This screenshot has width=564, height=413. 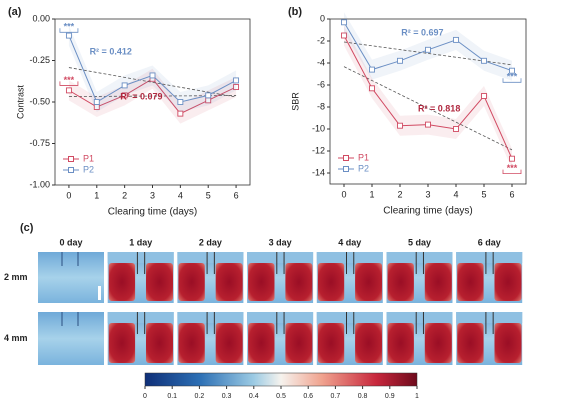 I want to click on y-tick-label: -1.00, so click(x=39, y=184).